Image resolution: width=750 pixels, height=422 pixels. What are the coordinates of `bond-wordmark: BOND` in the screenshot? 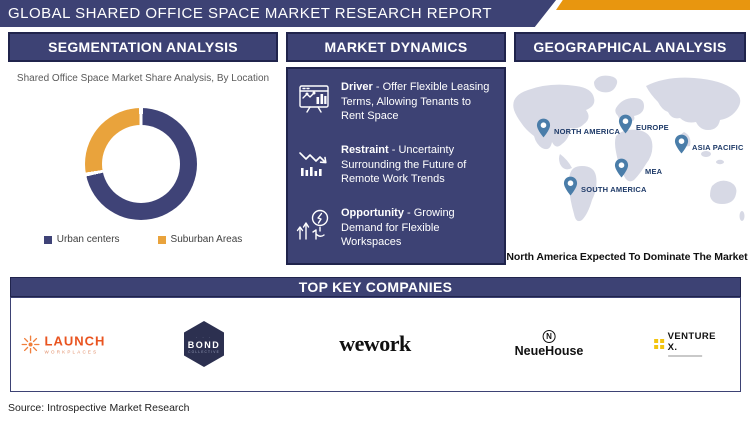 It's located at (204, 344).